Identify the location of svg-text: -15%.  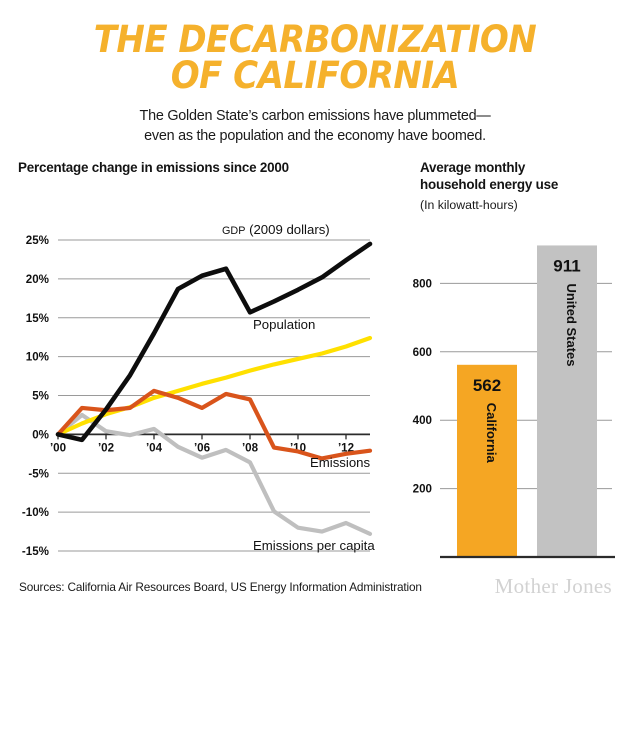
(35, 551).